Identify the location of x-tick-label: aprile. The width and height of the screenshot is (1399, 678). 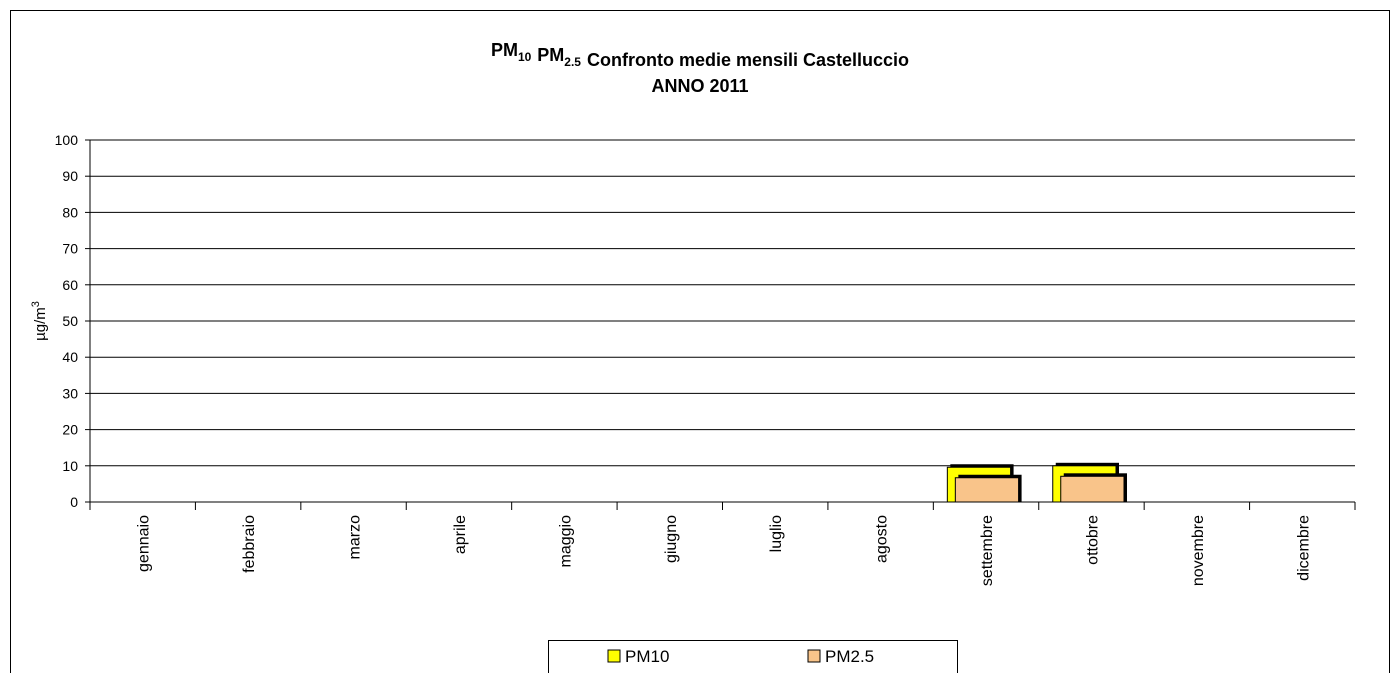
(460, 534).